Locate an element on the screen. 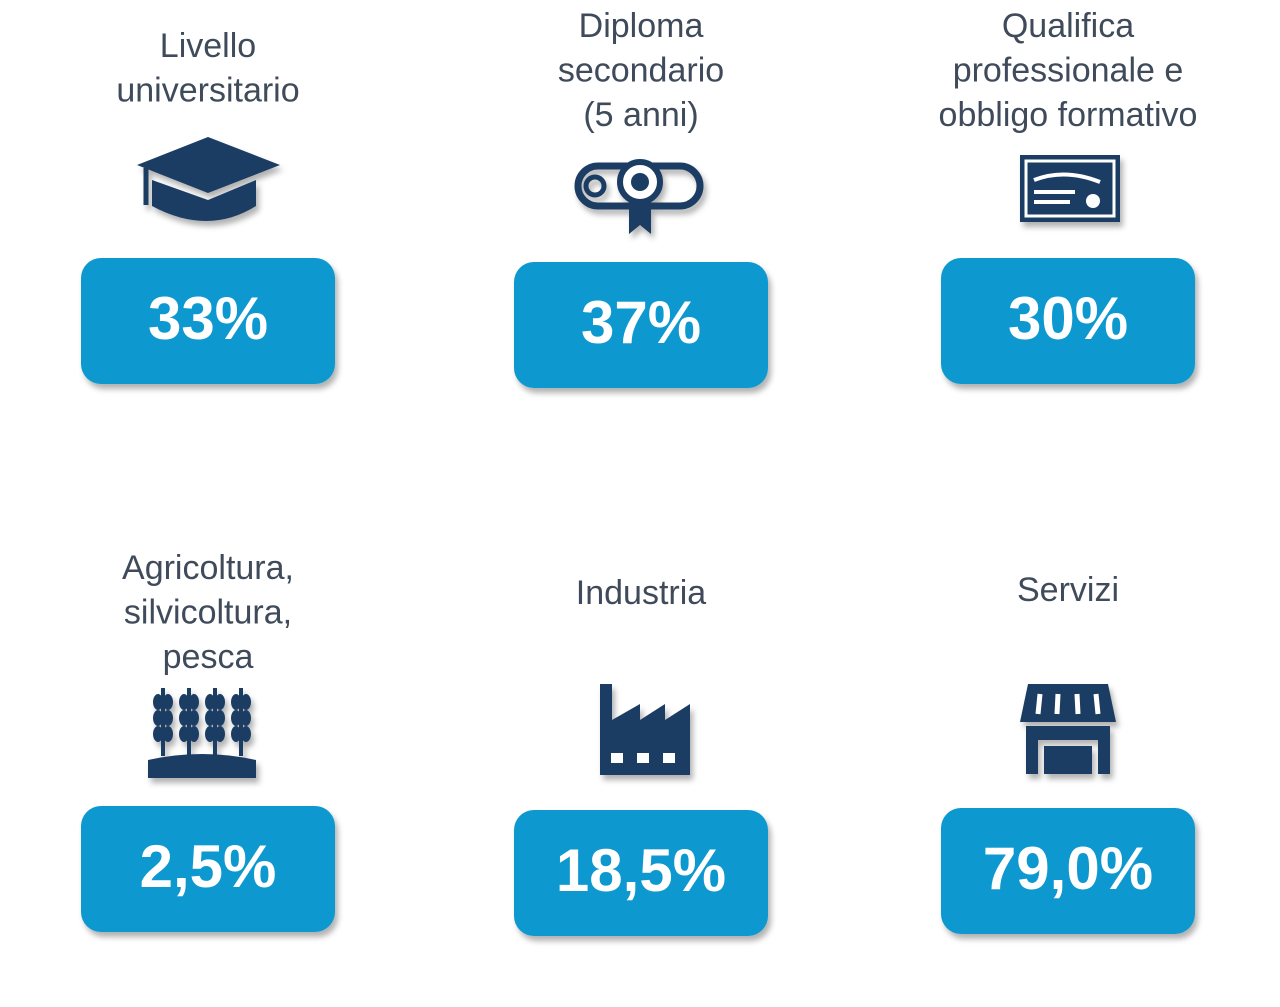 Image resolution: width=1280 pixels, height=1007 pixels. tile-label: Diploma is located at coordinates (641, 26).